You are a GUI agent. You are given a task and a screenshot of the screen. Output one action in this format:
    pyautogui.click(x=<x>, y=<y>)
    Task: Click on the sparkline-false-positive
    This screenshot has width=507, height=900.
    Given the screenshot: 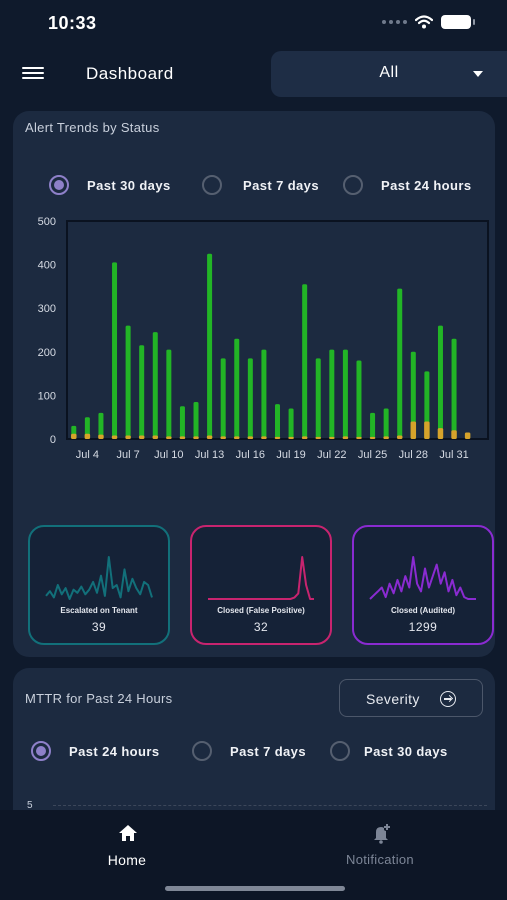 What is the action you would take?
    pyautogui.click(x=261, y=578)
    